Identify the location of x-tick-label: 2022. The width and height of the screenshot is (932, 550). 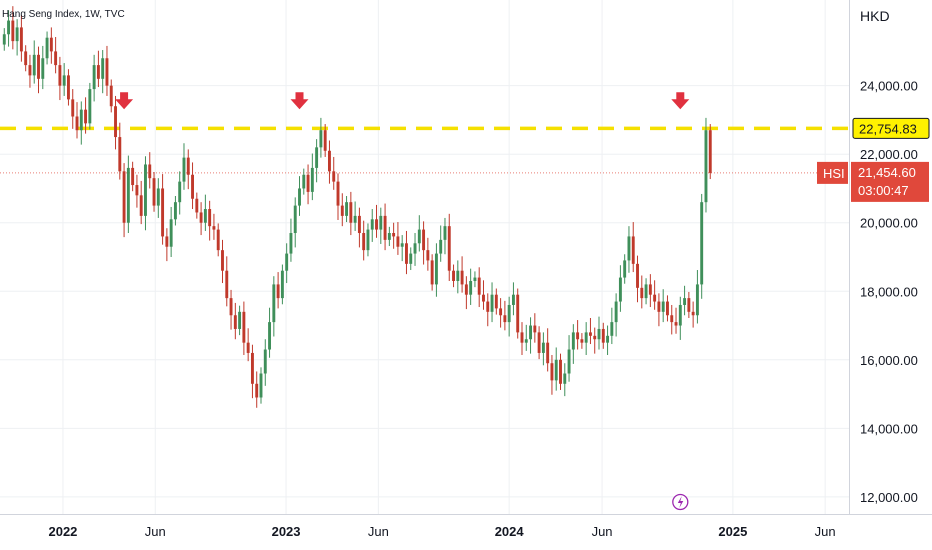
(62, 531).